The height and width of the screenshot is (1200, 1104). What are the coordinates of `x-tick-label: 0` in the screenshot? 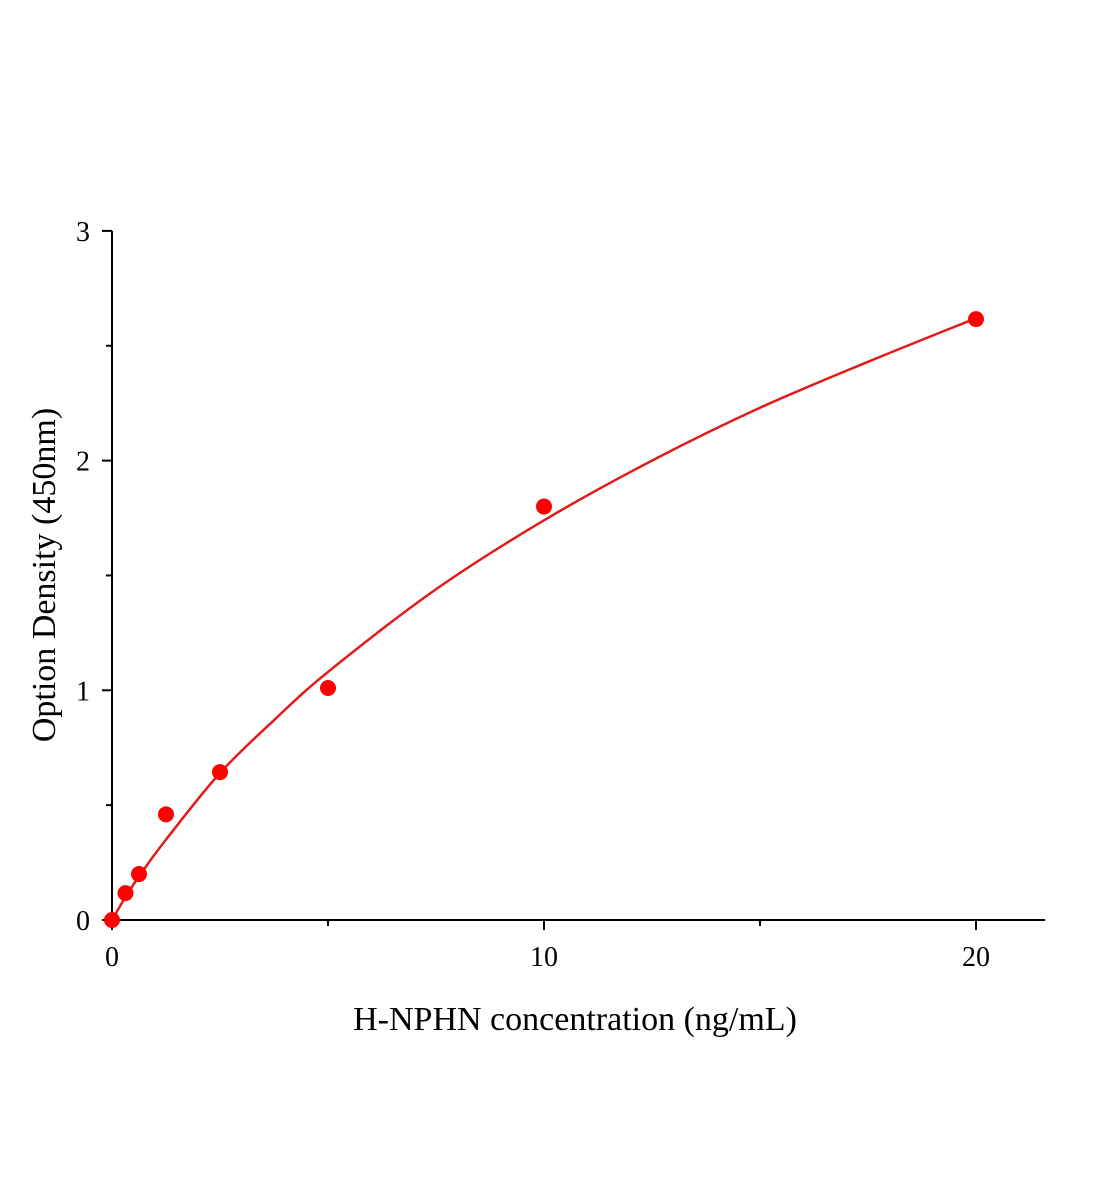 It's located at (112, 957).